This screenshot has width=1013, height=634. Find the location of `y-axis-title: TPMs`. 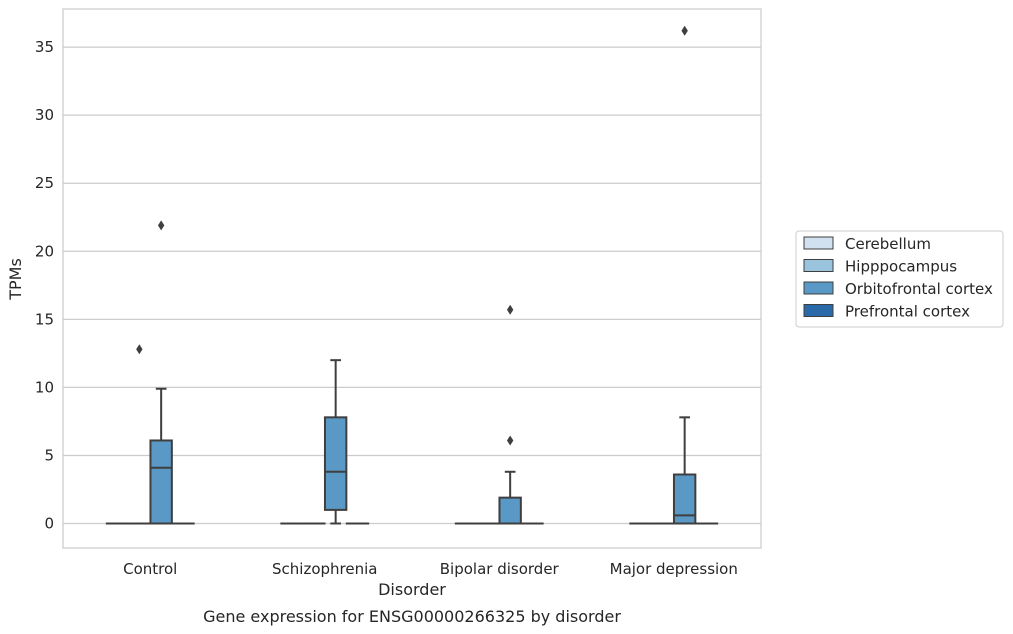

y-axis-title: TPMs is located at coordinates (15, 279).